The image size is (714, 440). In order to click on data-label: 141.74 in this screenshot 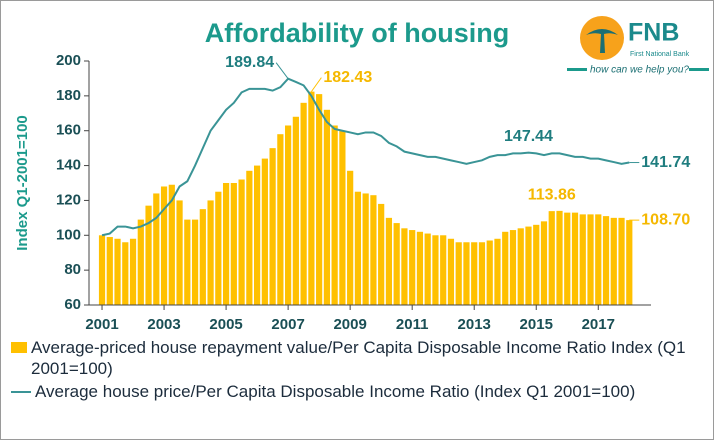, I will do `click(665, 162)`.